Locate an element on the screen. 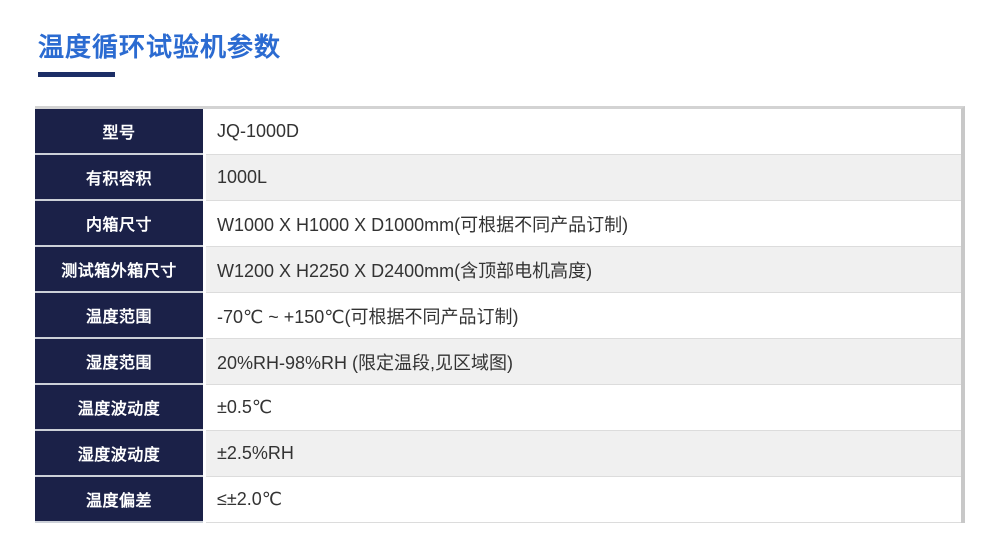 The height and width of the screenshot is (536, 1000). table-row: 内箱尺寸 W1000 X H1000 X D1000mm(可根据不同产品订制) is located at coordinates (498, 224).